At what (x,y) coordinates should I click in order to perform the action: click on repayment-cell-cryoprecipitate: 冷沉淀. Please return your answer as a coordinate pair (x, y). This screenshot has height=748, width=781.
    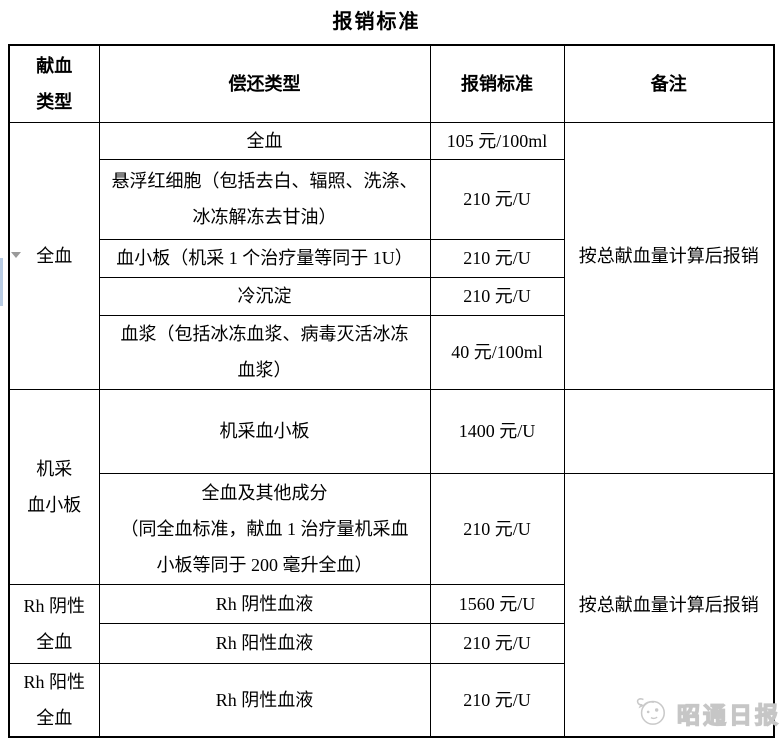
    Looking at the image, I should click on (264, 296).